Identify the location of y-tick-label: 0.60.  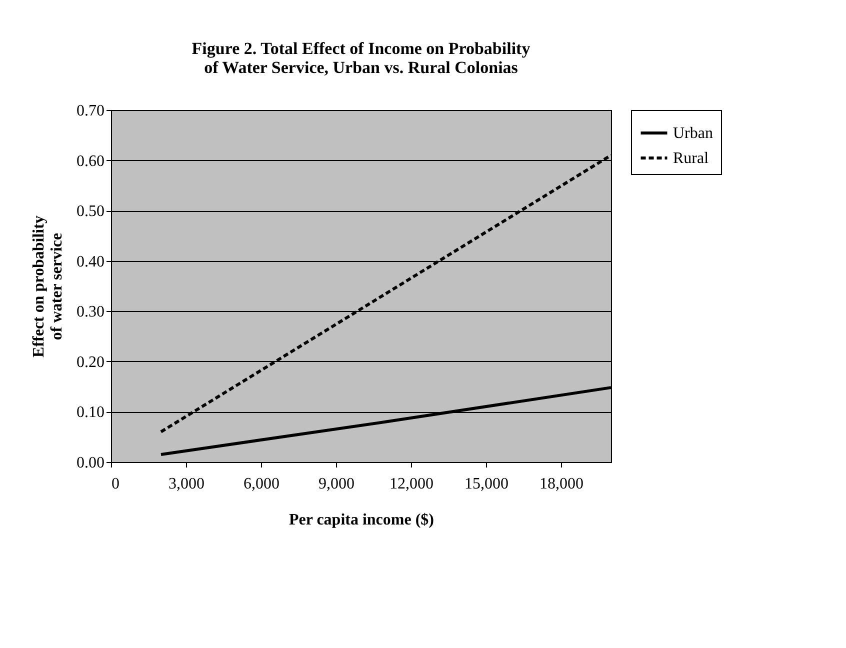
(90, 161).